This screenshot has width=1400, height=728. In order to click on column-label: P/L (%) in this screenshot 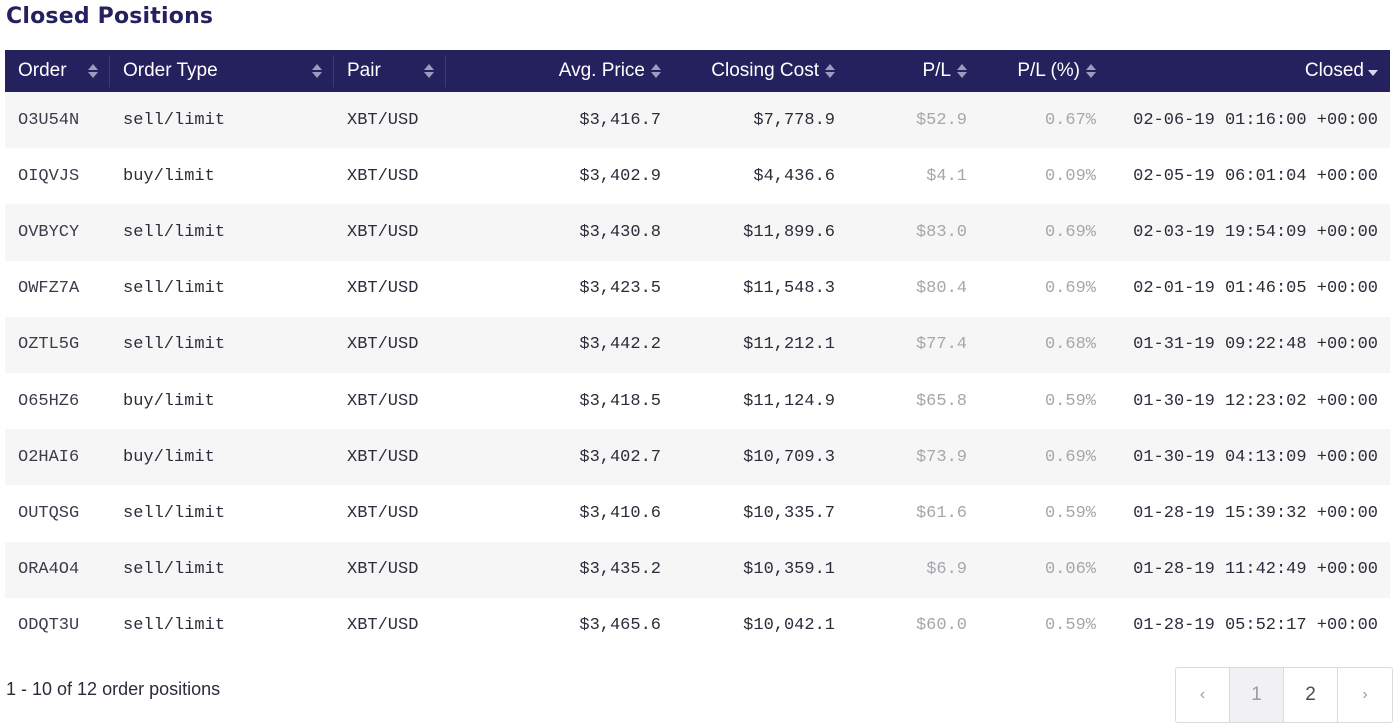, I will do `click(1048, 70)`.